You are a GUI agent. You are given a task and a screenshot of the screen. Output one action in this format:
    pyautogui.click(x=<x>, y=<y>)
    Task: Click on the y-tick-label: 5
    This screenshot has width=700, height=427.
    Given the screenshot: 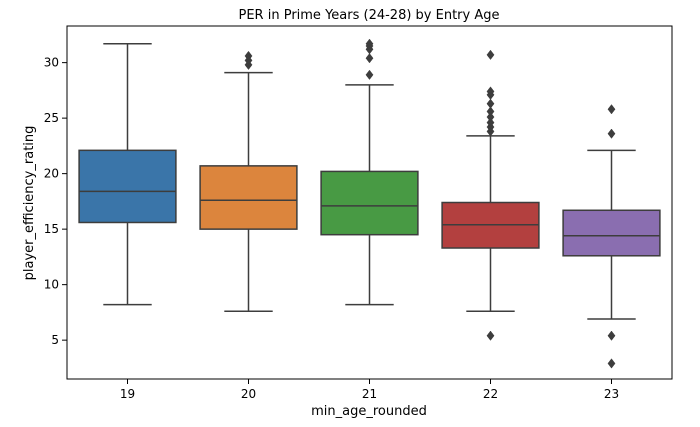 What is the action you would take?
    pyautogui.click(x=55, y=340)
    